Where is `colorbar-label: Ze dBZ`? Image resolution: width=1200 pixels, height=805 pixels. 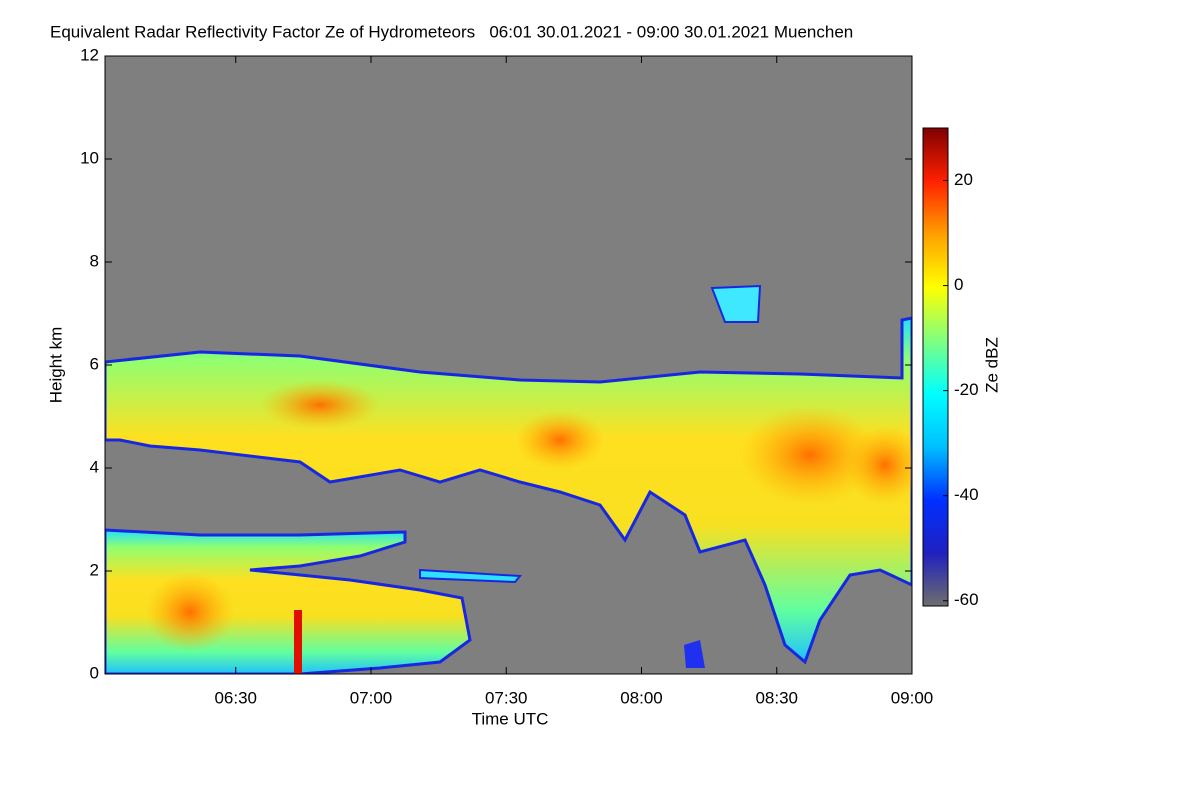
colorbar-label: Ze dBZ is located at coordinates (991, 365).